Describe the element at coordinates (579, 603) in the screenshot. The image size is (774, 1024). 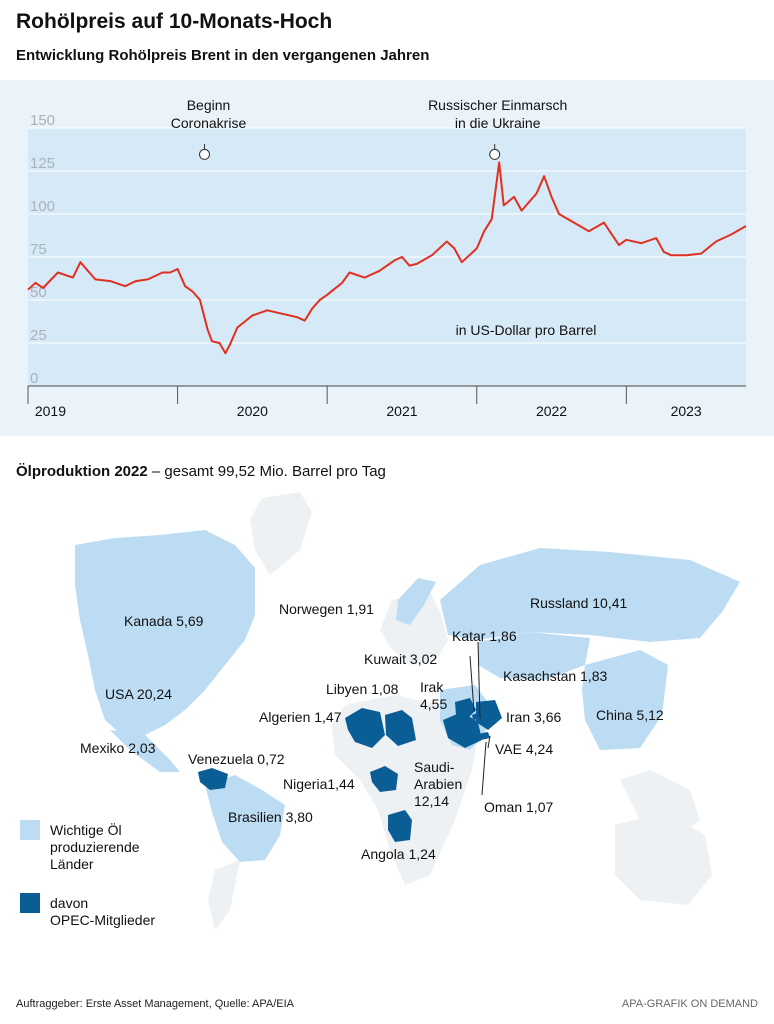
I see `label-russland: Russland 10,41` at that location.